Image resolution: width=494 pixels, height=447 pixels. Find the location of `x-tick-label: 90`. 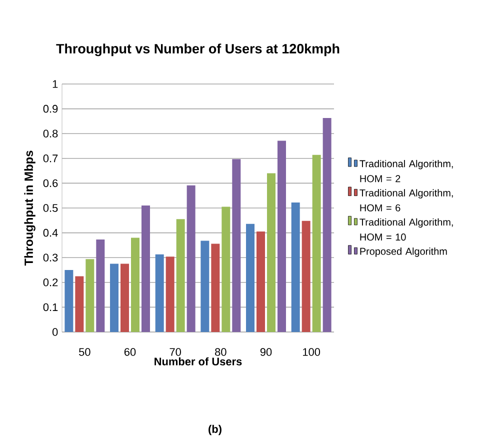

x-tick-label: 90 is located at coordinates (266, 352).